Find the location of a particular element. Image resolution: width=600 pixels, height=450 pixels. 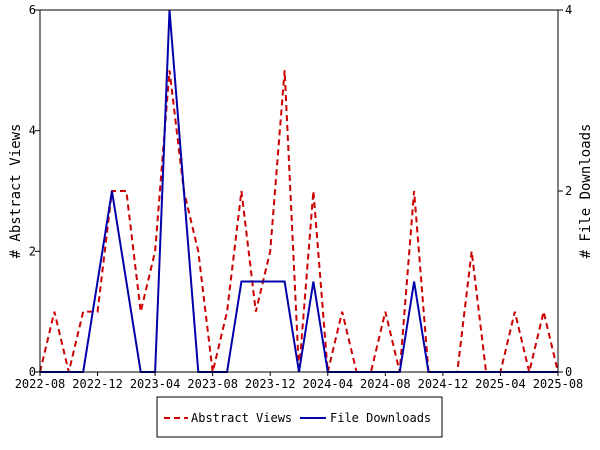

x-tick-label: 2024-12 is located at coordinates (443, 384).